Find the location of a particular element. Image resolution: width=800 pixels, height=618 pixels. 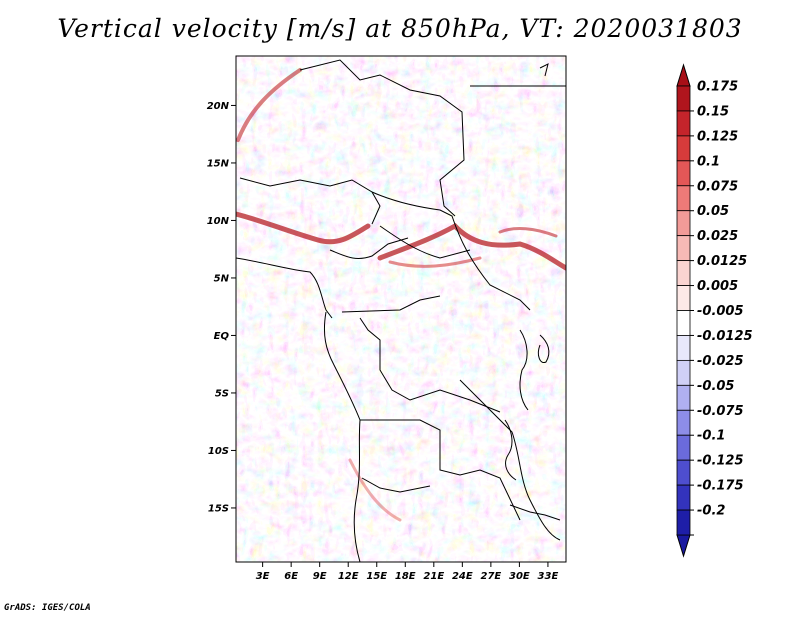

lat-tick-label: 15S is located at coordinates (218, 508).